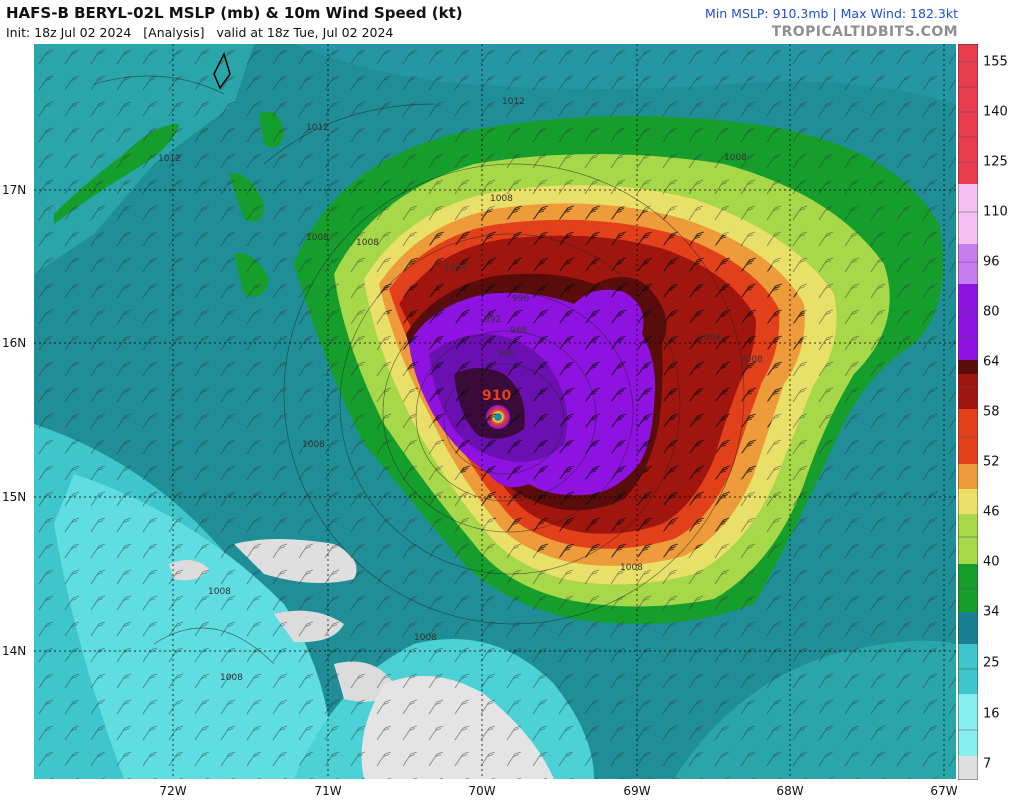  Describe the element at coordinates (991, 663) in the screenshot. I see `colorbar-tick: 25` at that location.